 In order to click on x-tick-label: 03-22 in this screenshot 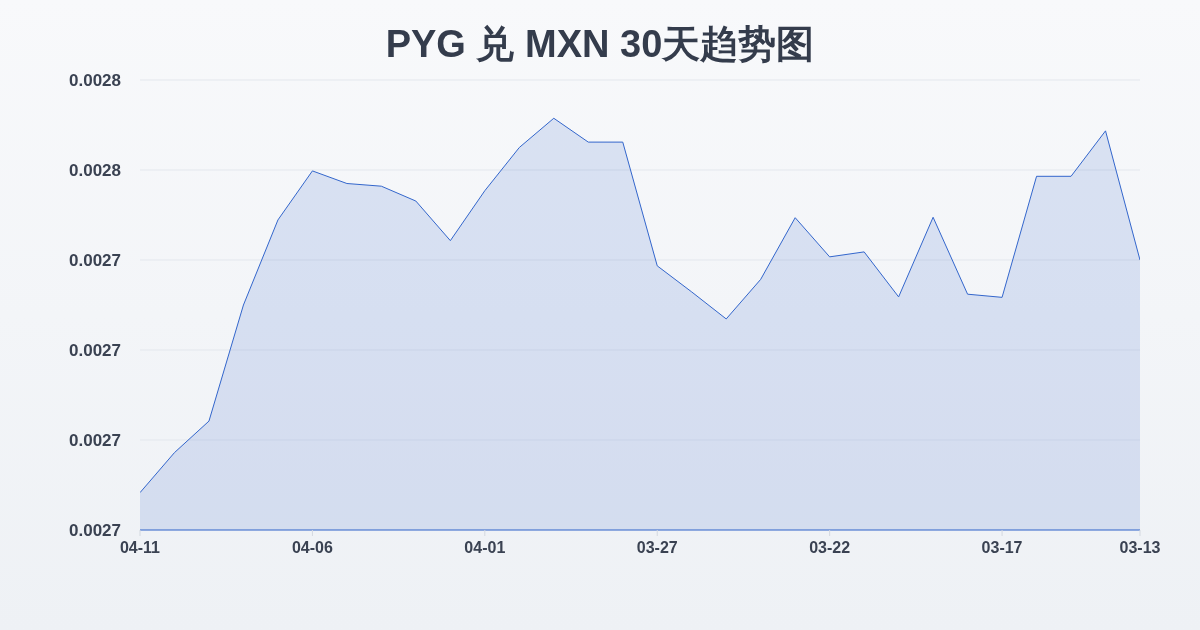, I will do `click(830, 548)`.